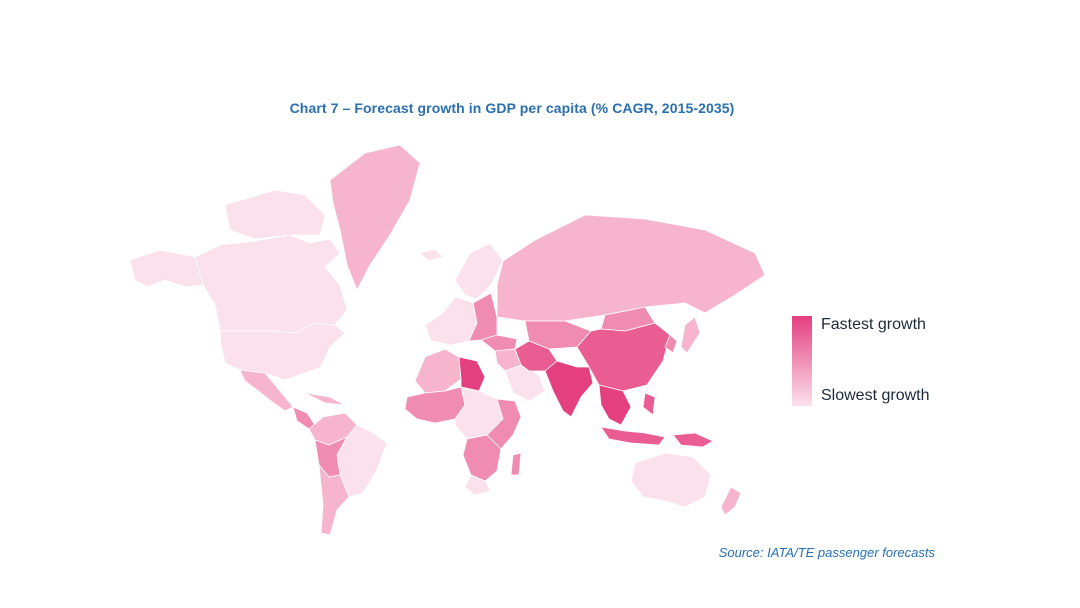 The image size is (1080, 608). I want to click on region-libya, so click(472, 374).